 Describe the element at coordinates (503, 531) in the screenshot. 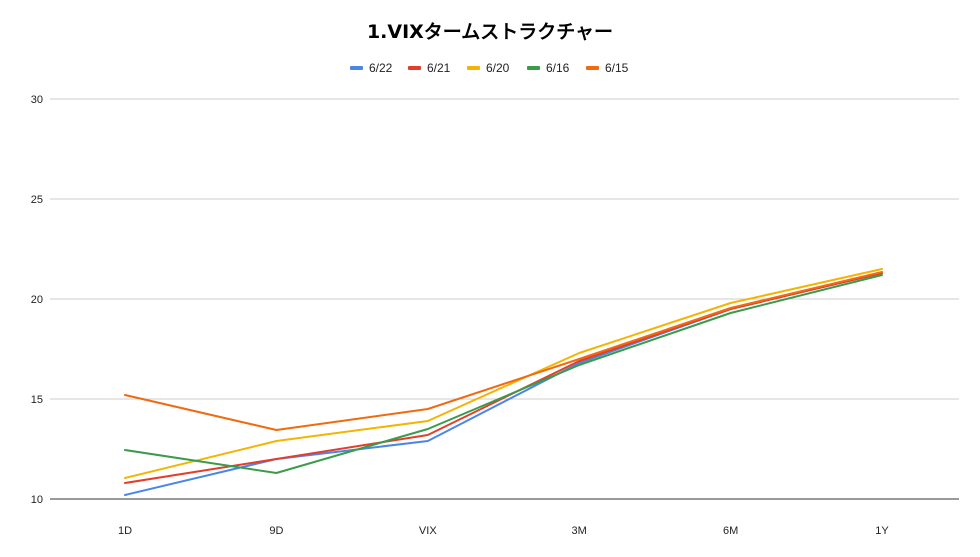

I see `x-axis-ticks: 1D 9D VIX 3M 6M 1Y` at that location.